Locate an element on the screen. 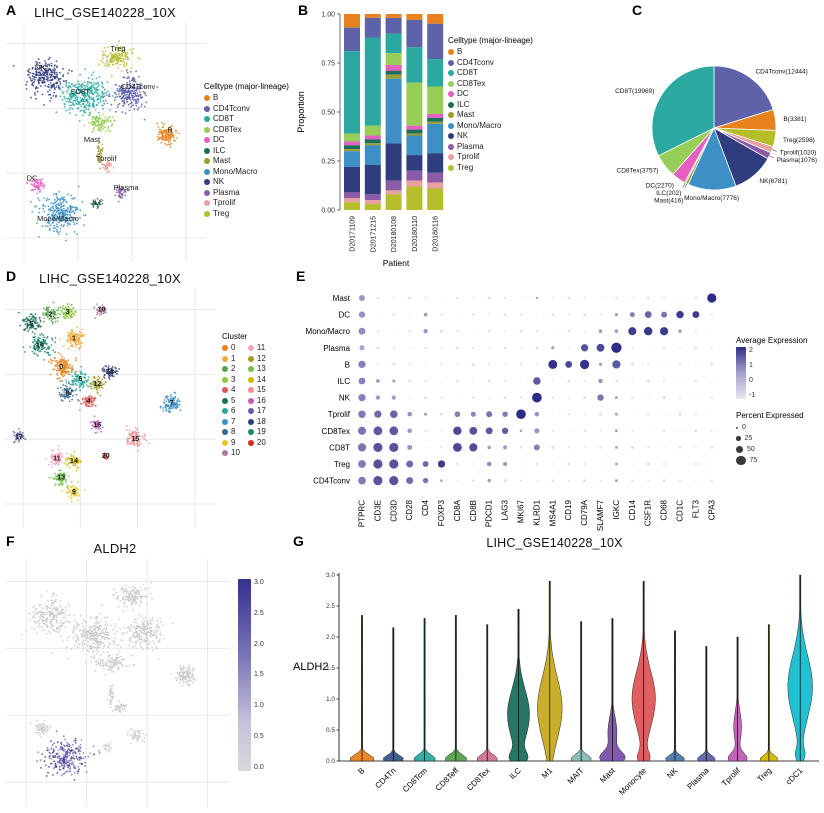 The image size is (824, 813). legend-label: 15 is located at coordinates (261, 389).